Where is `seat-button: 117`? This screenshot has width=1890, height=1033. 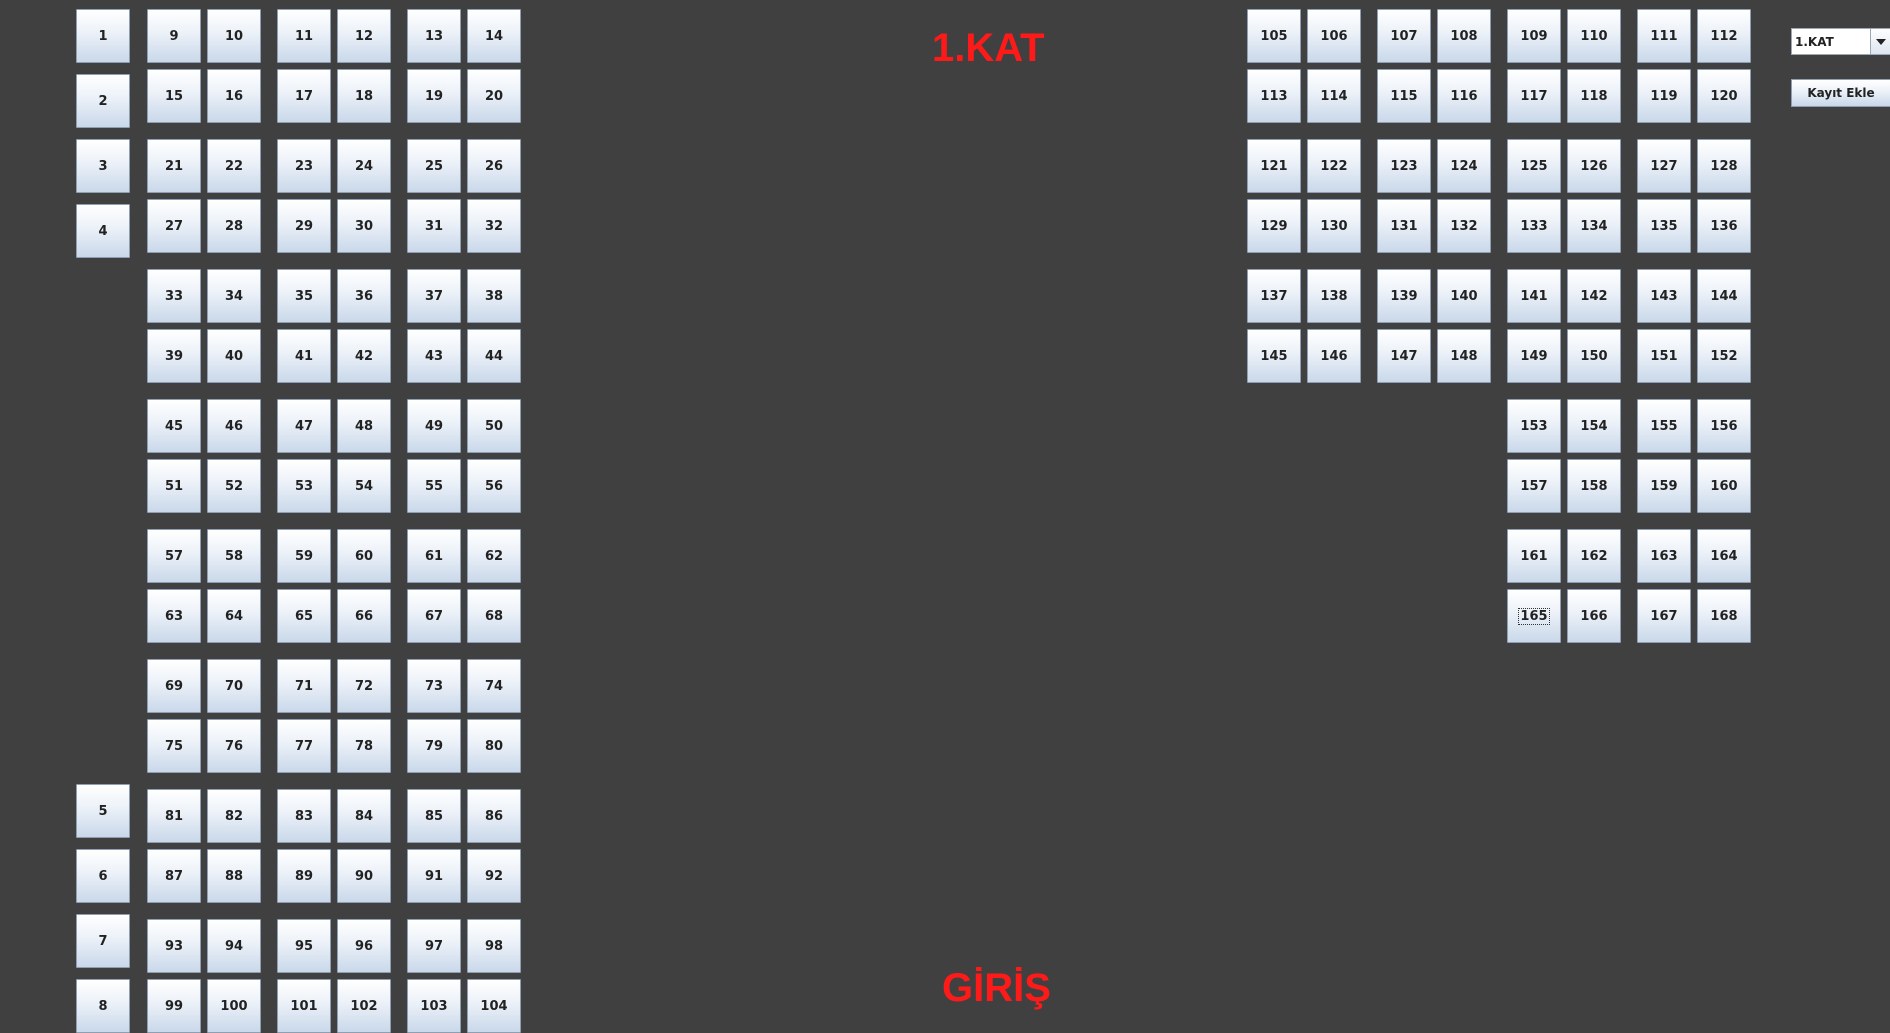
seat-button: 117 is located at coordinates (1534, 96).